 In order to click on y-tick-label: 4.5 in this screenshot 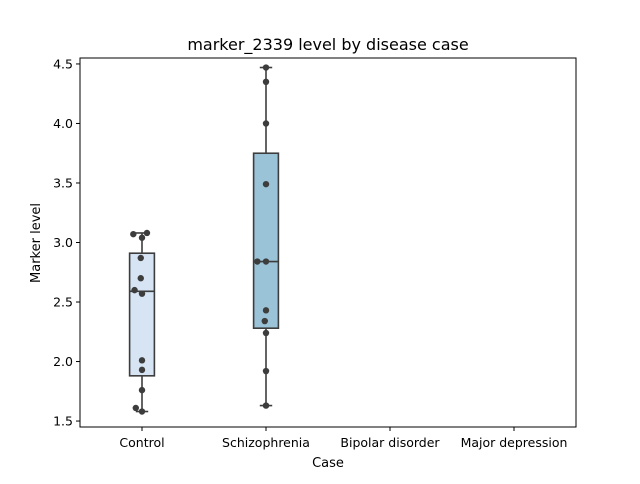, I will do `click(63, 63)`.